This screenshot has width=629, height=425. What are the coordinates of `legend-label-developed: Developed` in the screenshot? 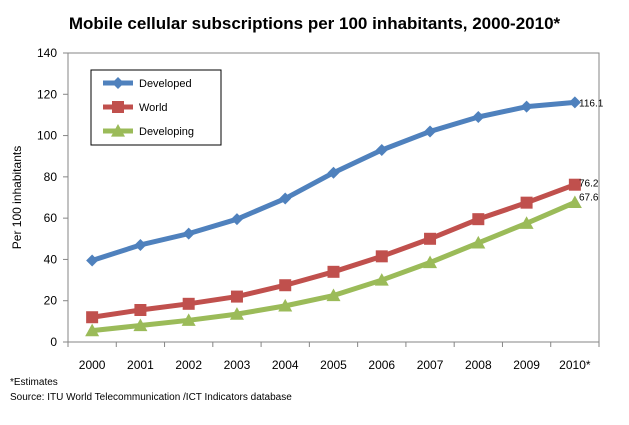 It's located at (165, 84).